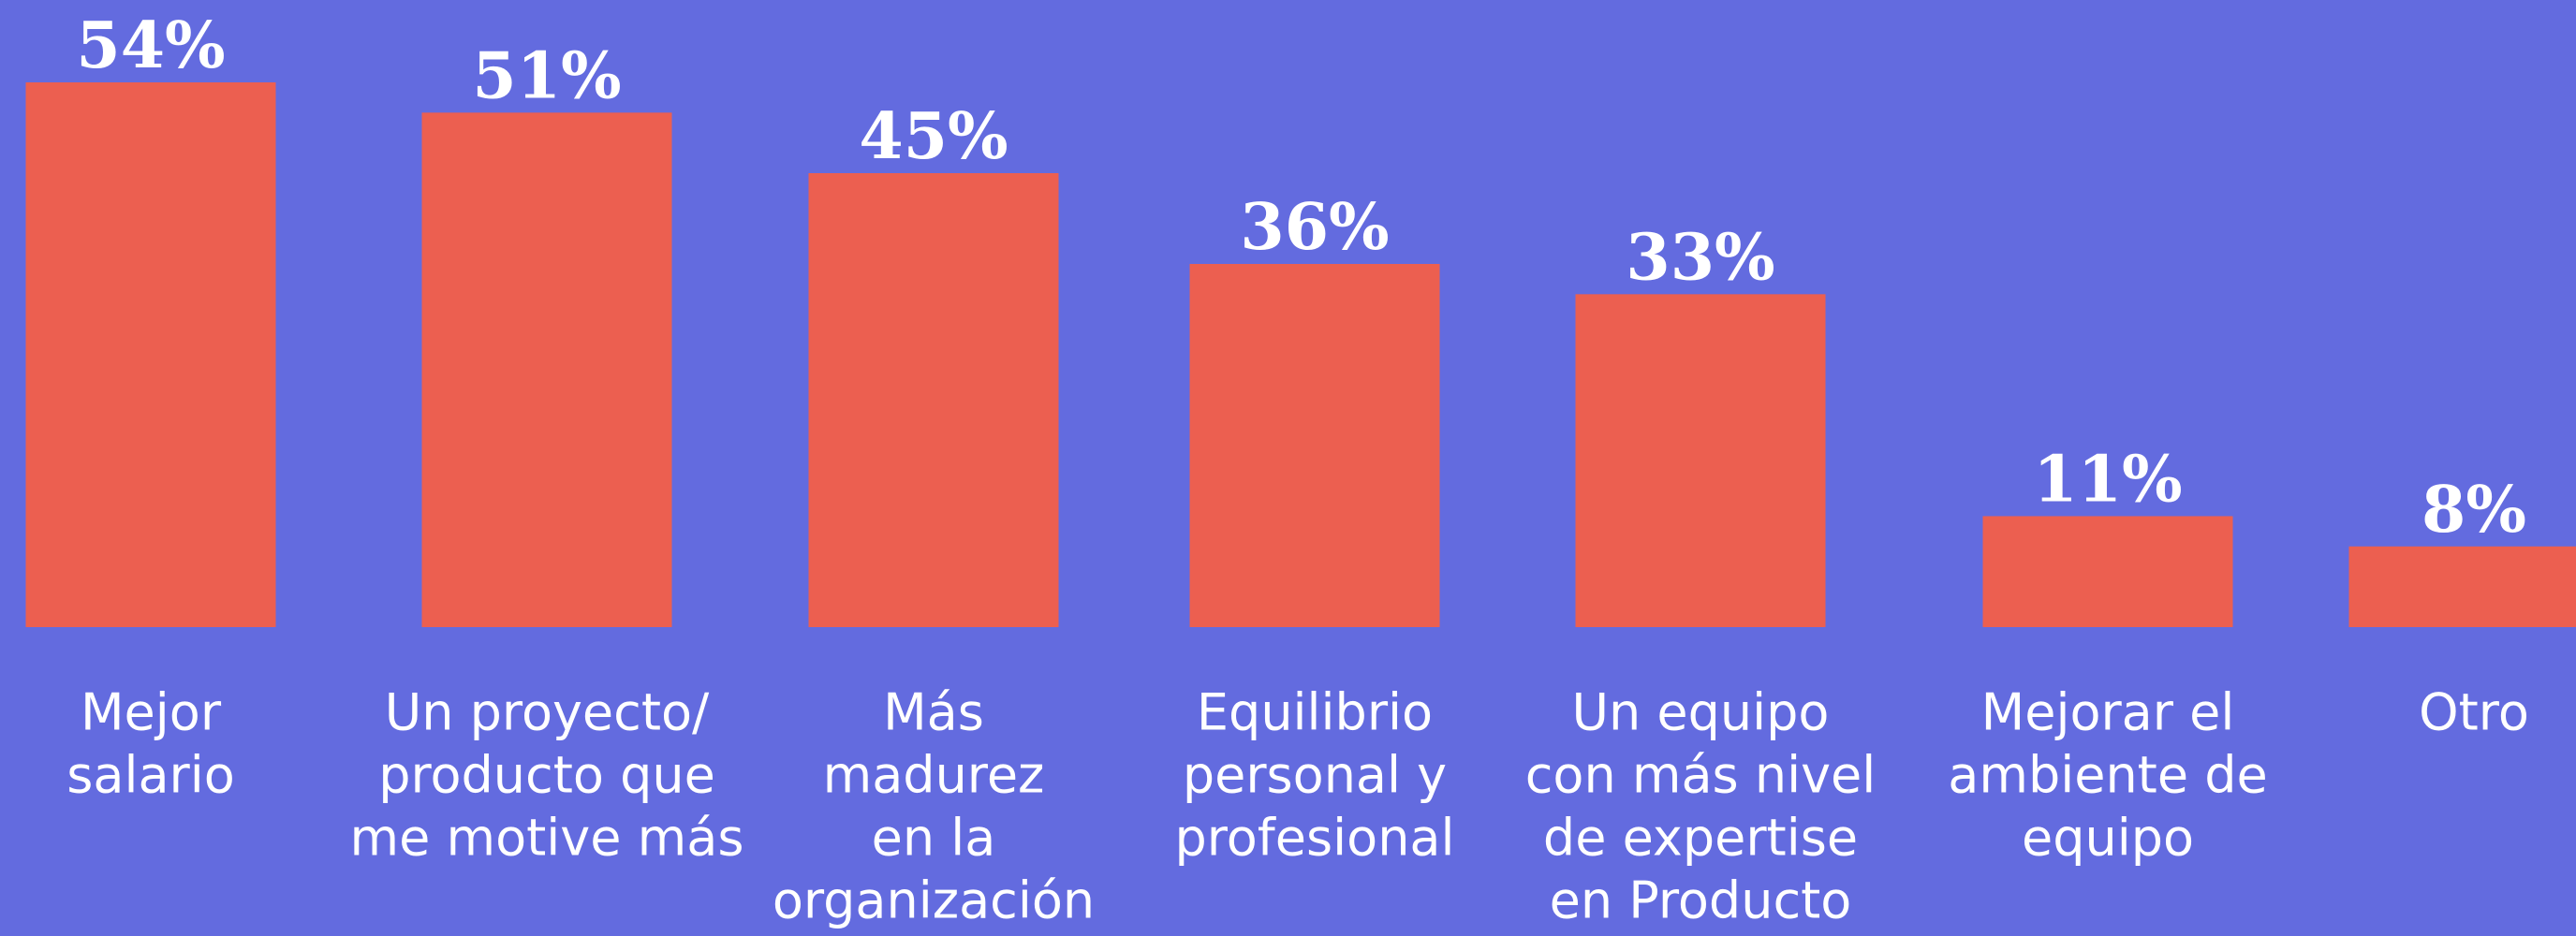  Describe the element at coordinates (151, 712) in the screenshot. I see `category-label: Mejor` at that location.